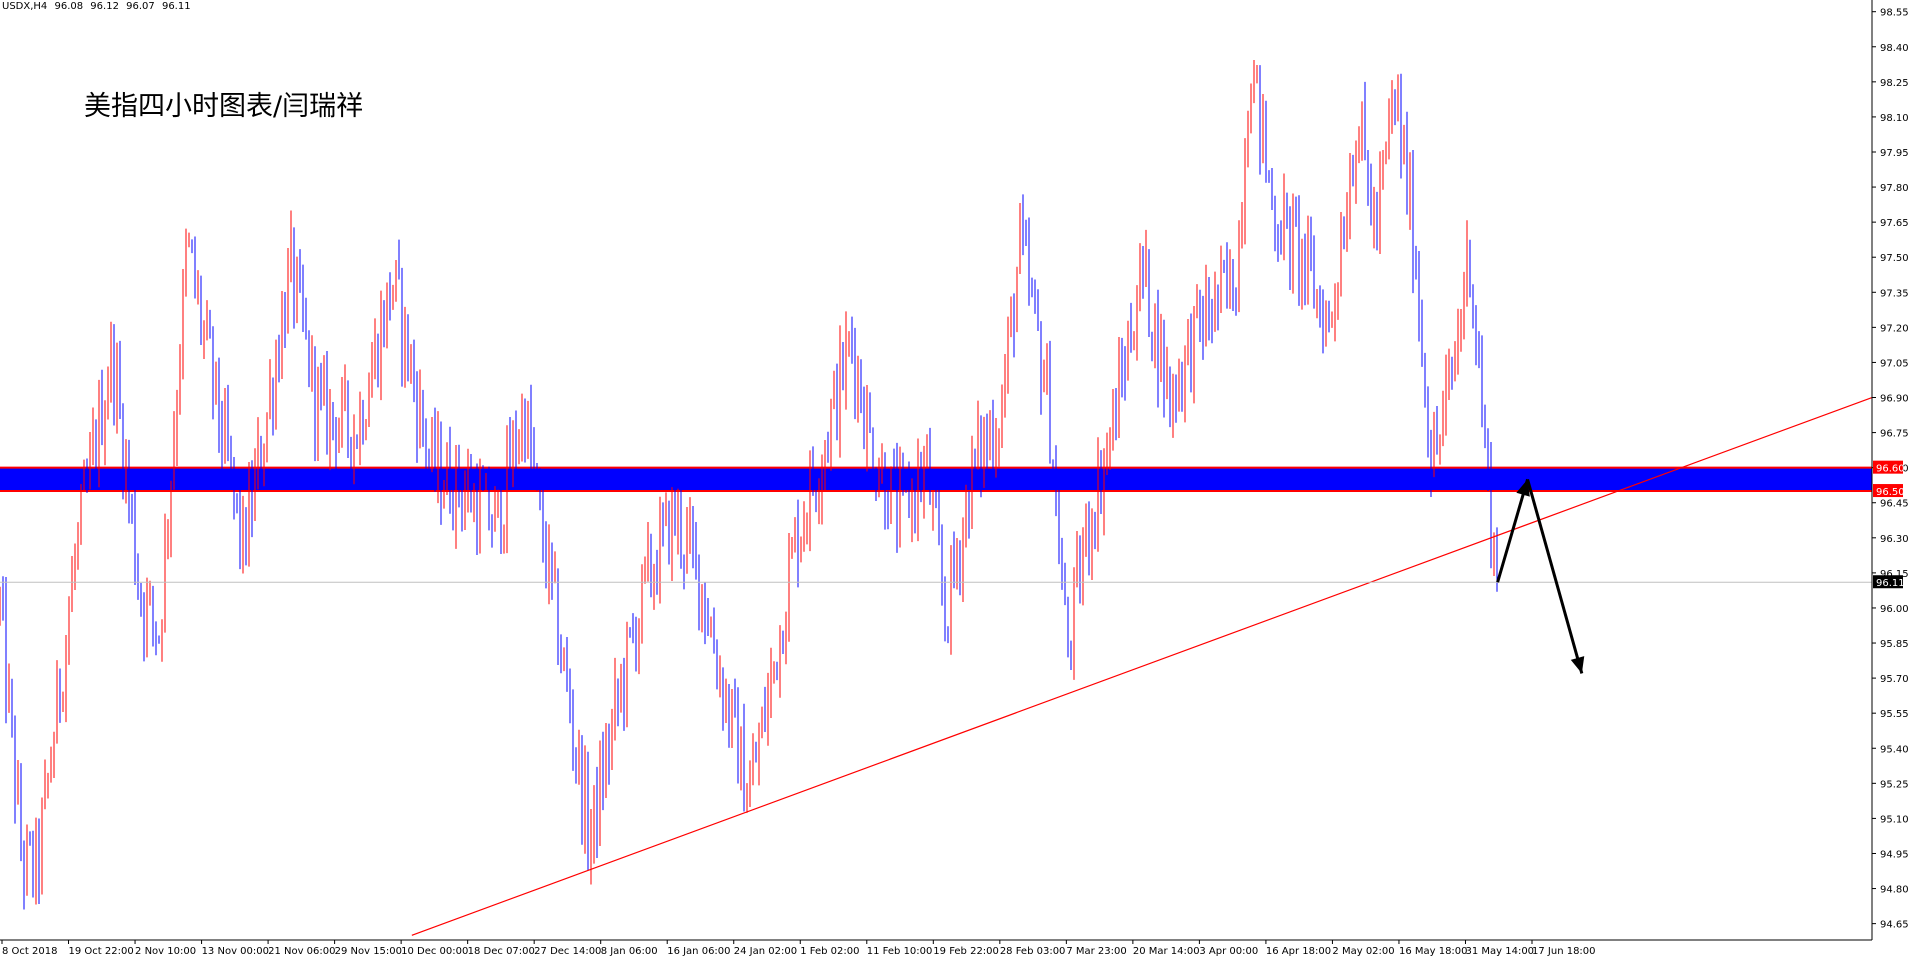 Image resolution: width=1916 pixels, height=964 pixels. I want to click on y-tick-label: 98.40, so click(1894, 48).